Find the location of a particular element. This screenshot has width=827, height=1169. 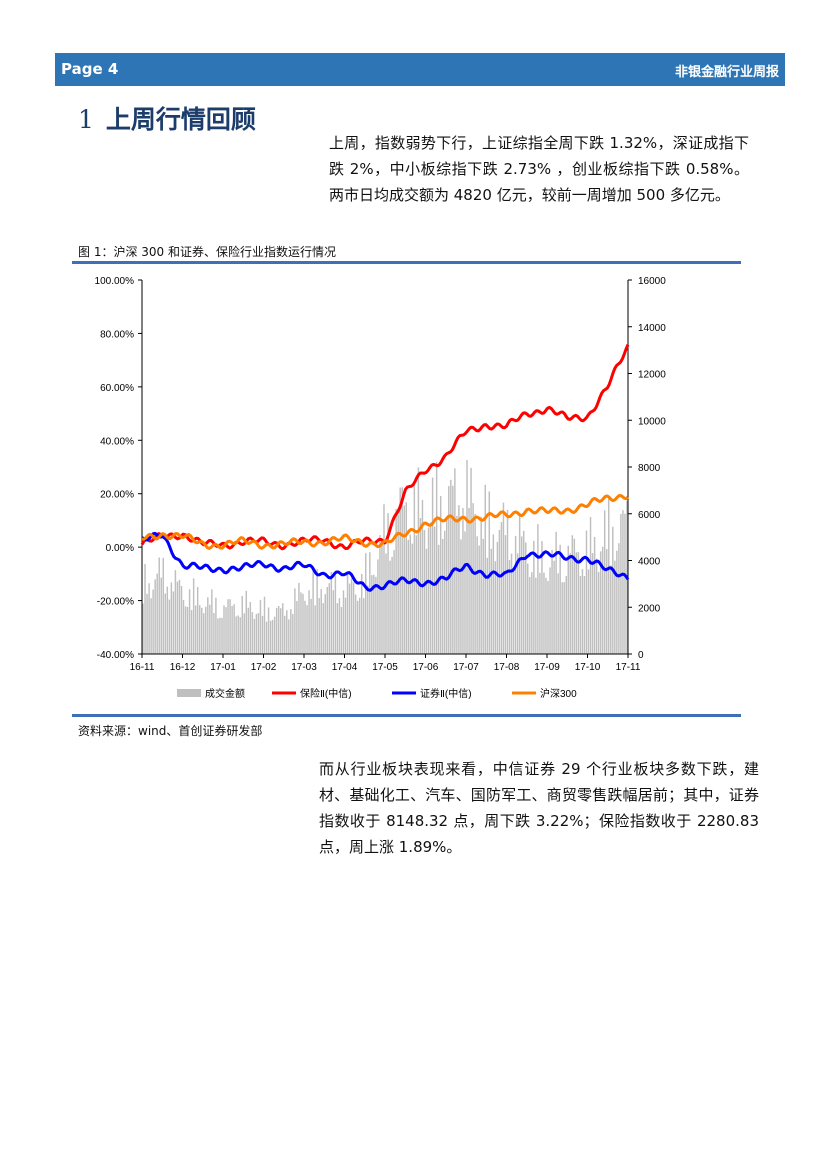

right-tick-label: 0 is located at coordinates (641, 655).